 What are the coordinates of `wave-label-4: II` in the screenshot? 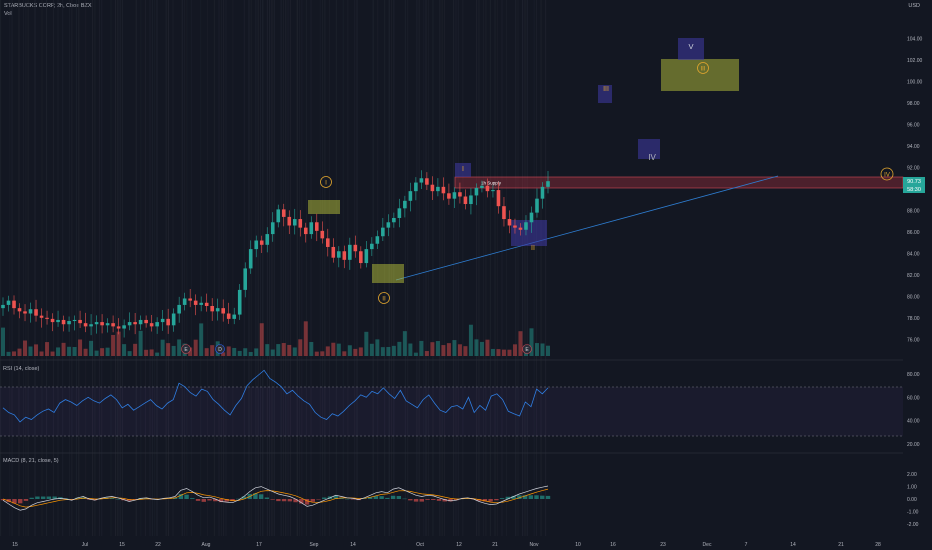 It's located at (533, 248).